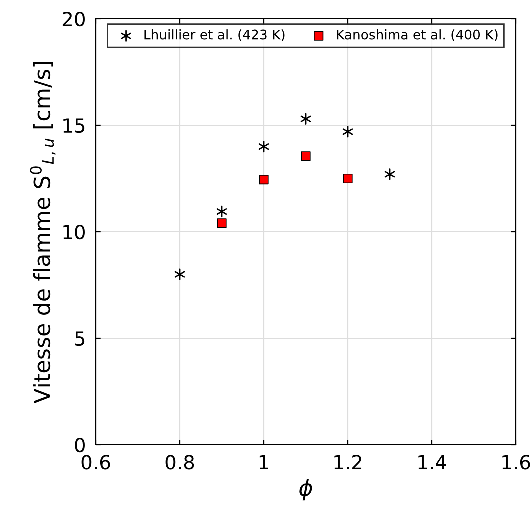  Describe the element at coordinates (74, 232) in the screenshot. I see `y-tick-label: 10` at that location.